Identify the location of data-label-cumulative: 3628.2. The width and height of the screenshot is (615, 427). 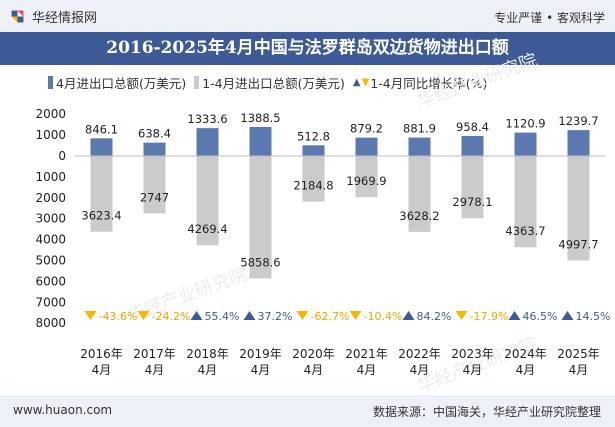
(419, 216).